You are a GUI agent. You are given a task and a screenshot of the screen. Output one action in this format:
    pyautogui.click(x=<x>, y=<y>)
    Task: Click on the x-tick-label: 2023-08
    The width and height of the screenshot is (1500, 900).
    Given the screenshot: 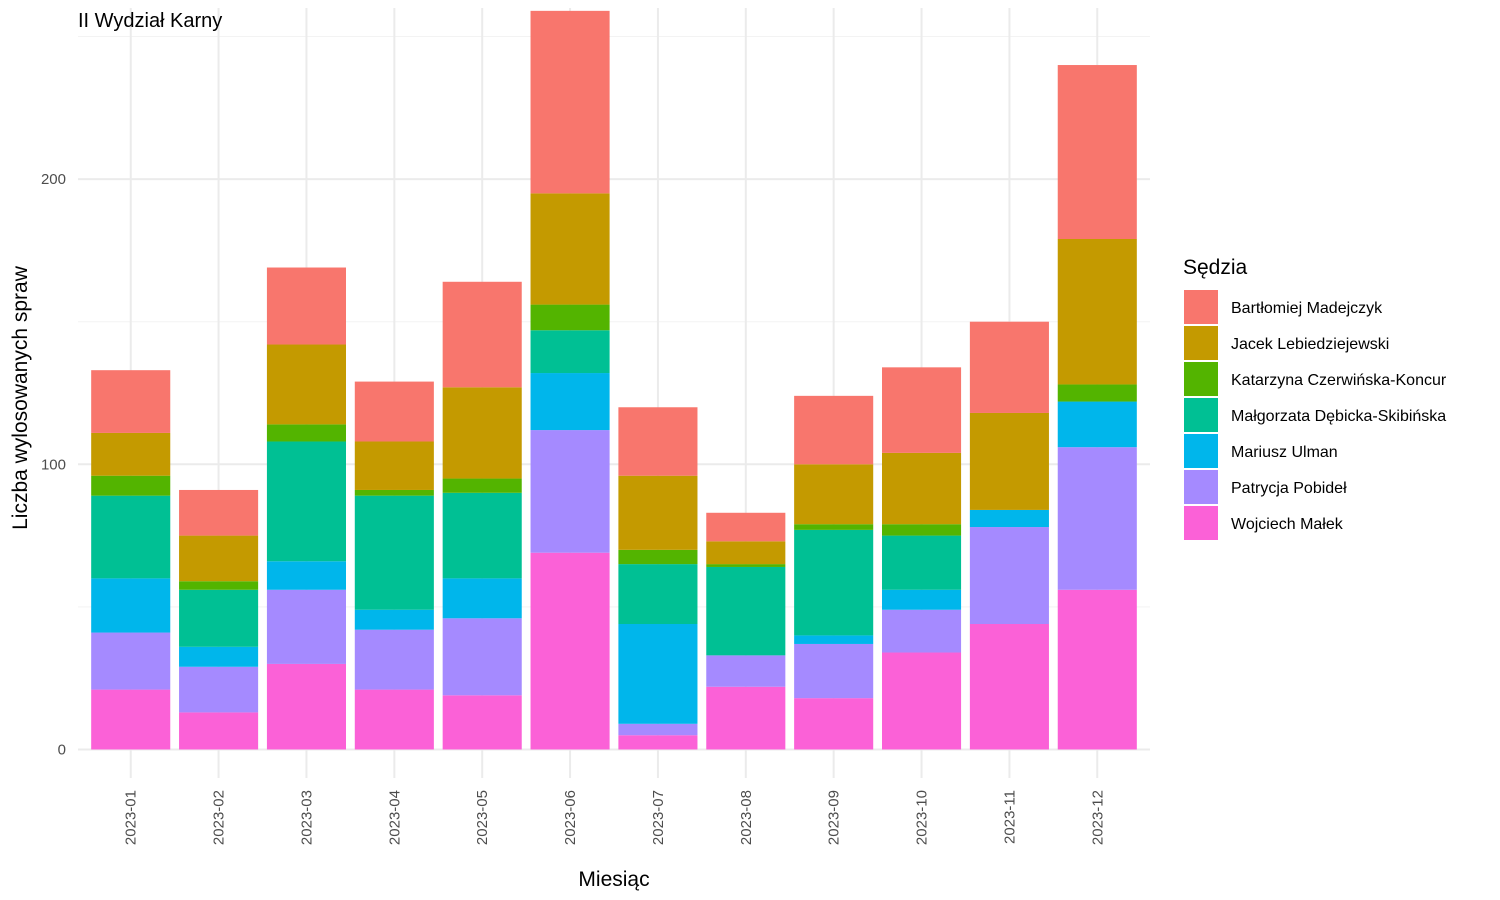 What is the action you would take?
    pyautogui.click(x=746, y=817)
    